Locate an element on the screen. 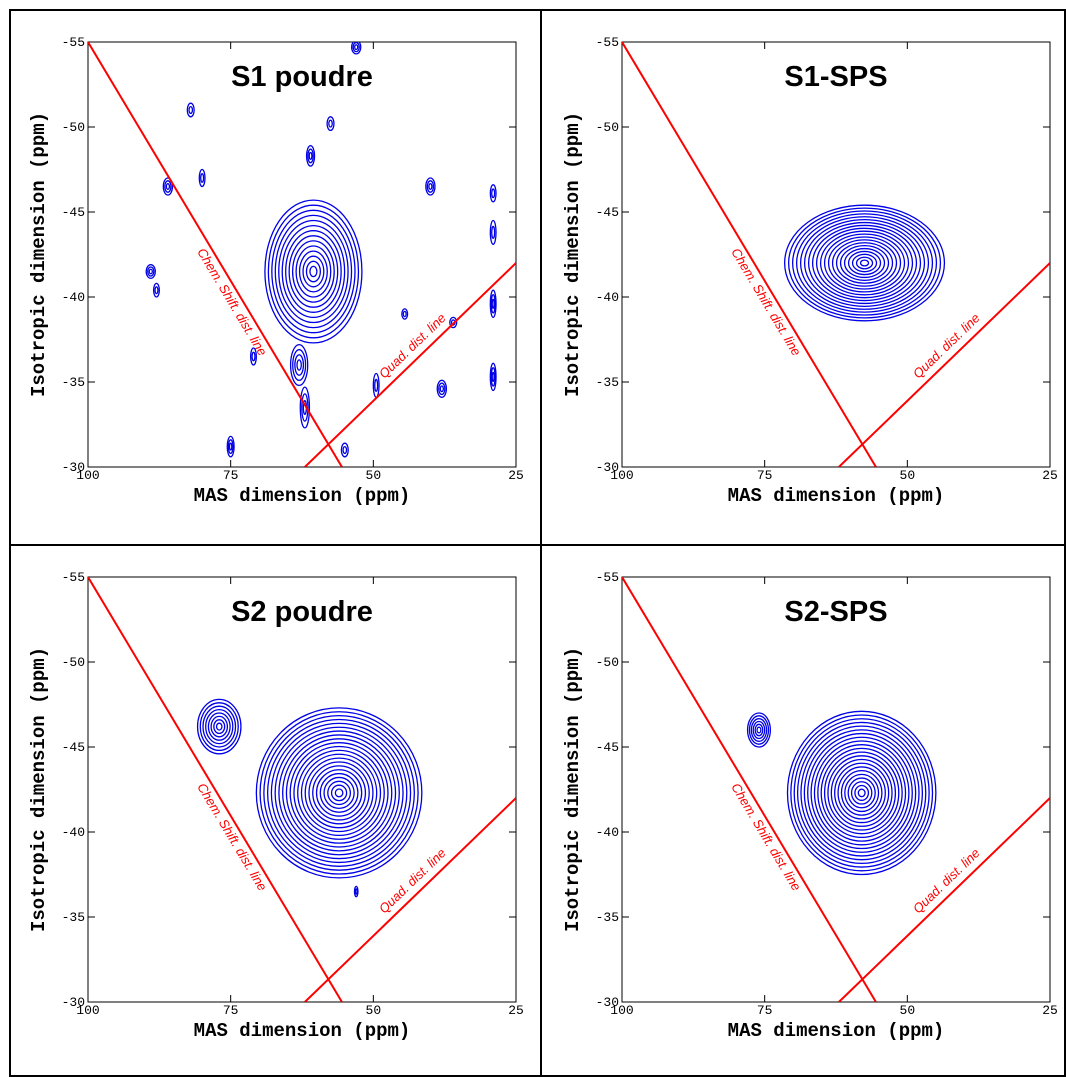 The height and width of the screenshot is (1077, 1066). x-tick-label: 25 is located at coordinates (516, 475).